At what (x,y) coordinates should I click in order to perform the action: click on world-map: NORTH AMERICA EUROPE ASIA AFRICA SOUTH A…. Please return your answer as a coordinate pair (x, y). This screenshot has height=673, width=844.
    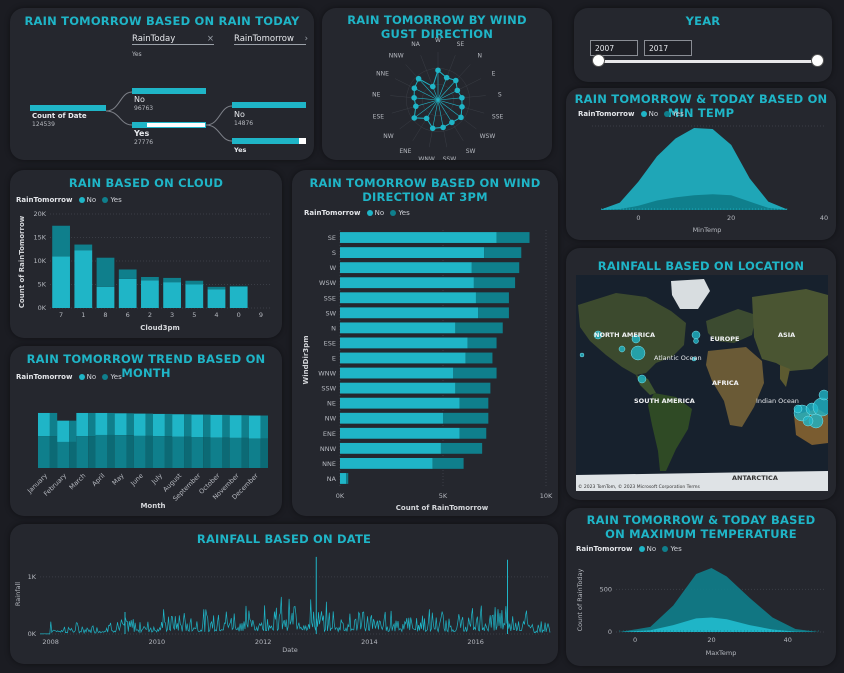
    Looking at the image, I should click on (702, 383).